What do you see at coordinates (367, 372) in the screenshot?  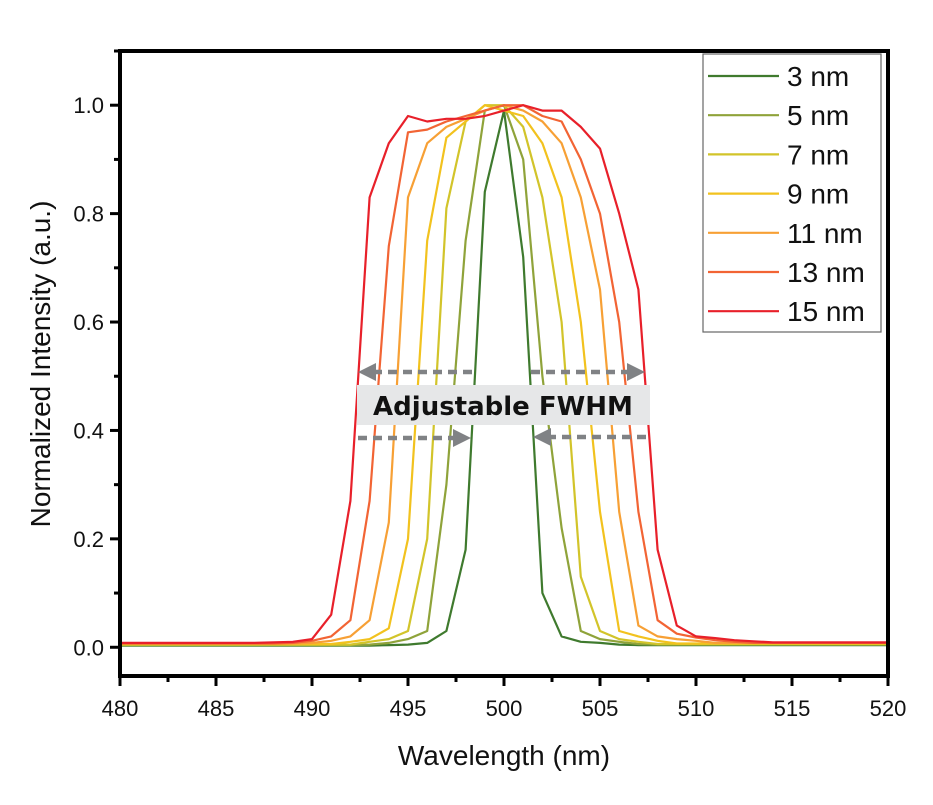 I see `arrow-top-left-head-icon` at bounding box center [367, 372].